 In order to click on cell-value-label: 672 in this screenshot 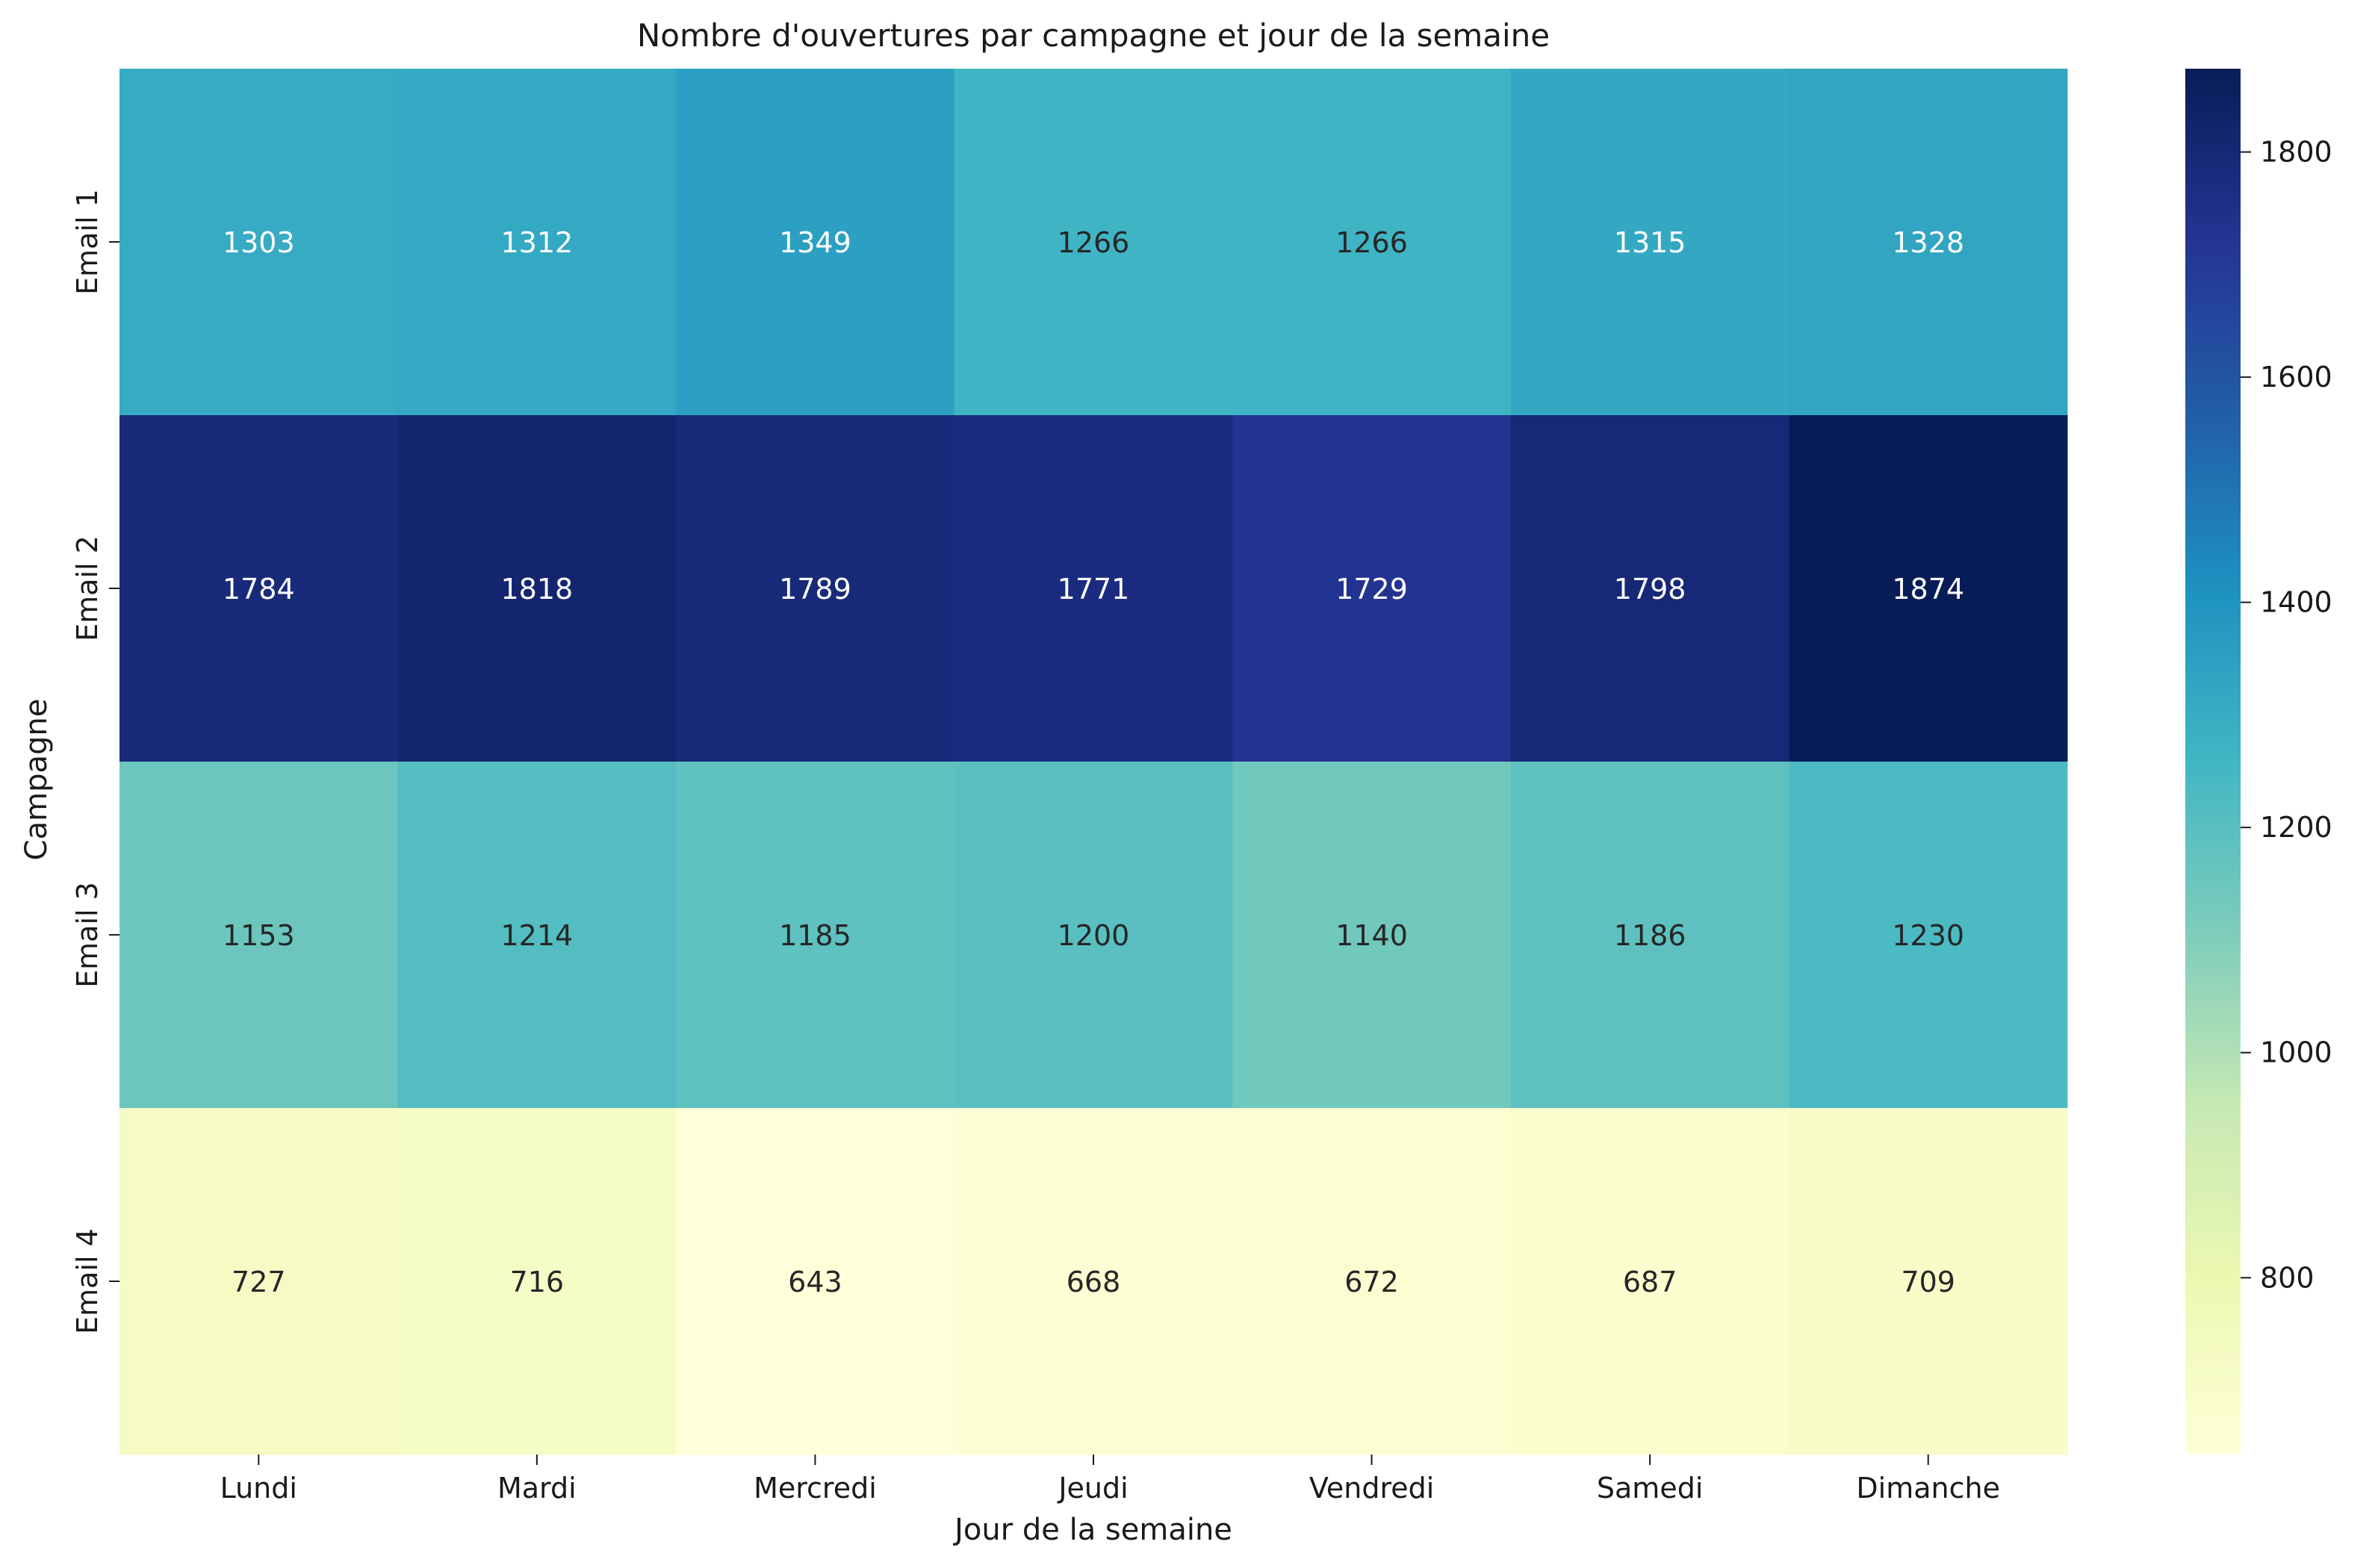, I will do `click(1371, 1282)`.